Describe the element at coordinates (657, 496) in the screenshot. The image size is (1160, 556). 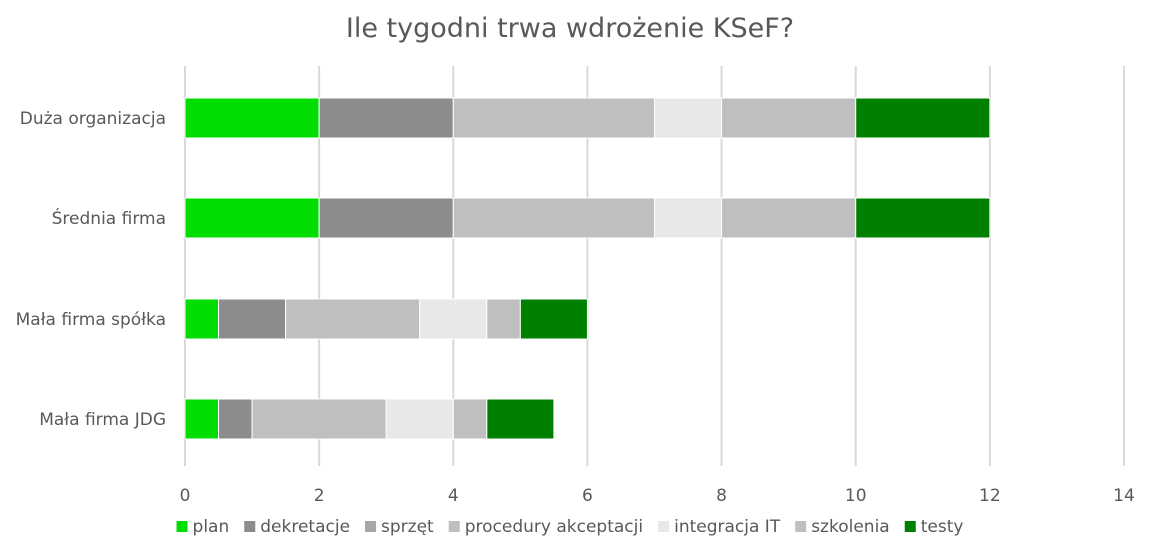
I see `x-axis-ticks: 0 2 4 6 8 10 12 14` at that location.